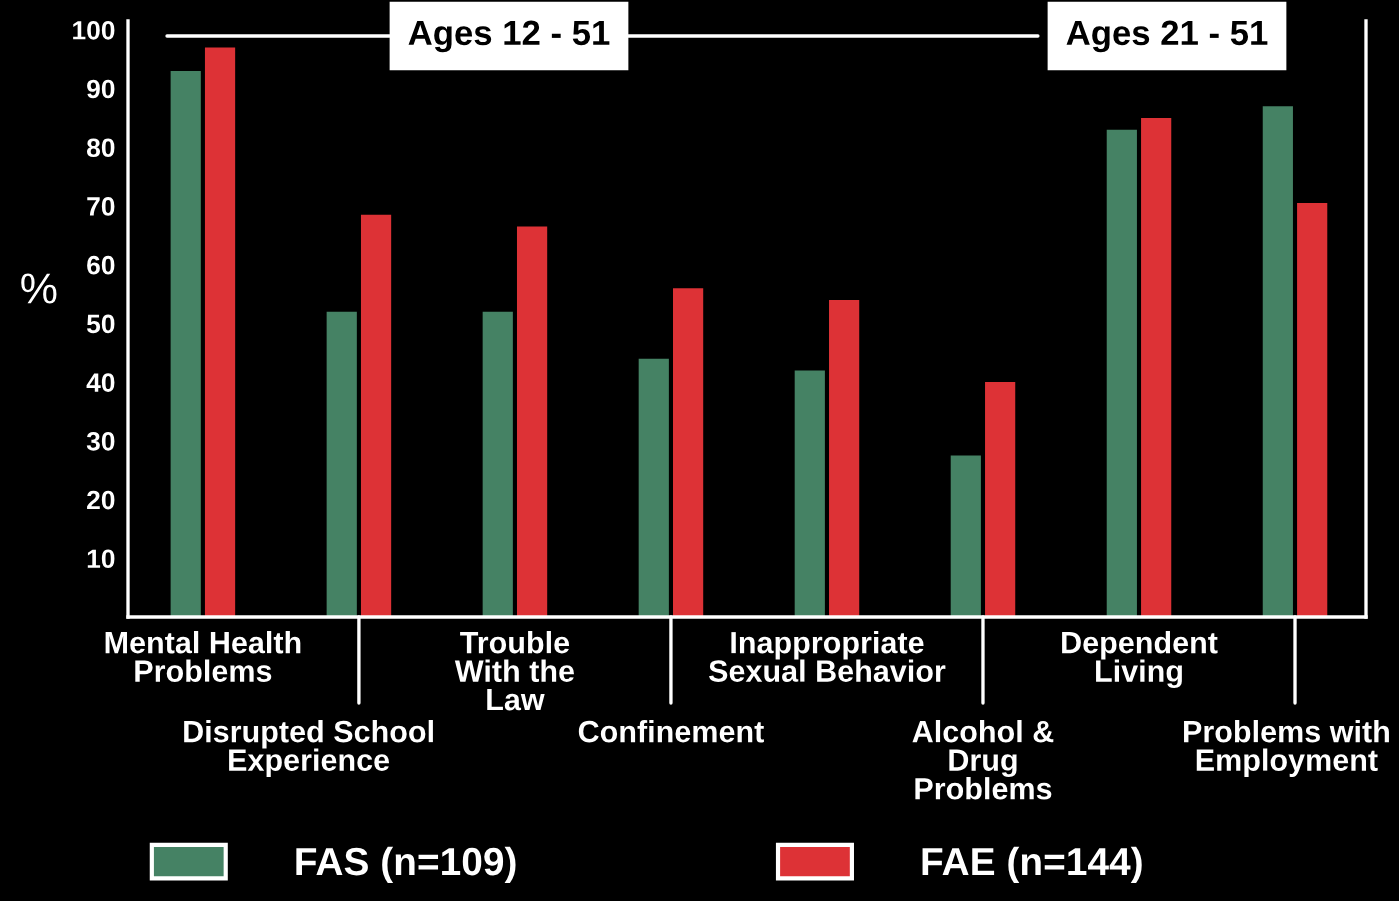 The image size is (1399, 901). I want to click on y-tick-label: 80, so click(100, 148).